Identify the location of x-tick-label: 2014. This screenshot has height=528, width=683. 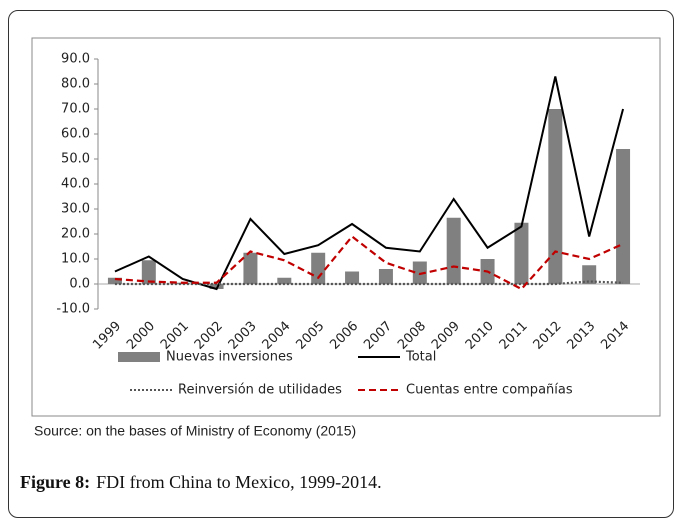
(615, 336).